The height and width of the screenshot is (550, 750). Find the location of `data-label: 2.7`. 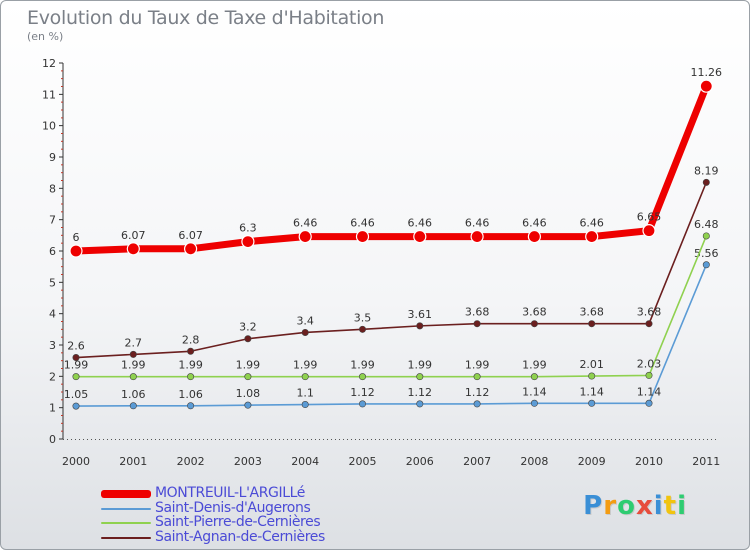

data-label: 2.7 is located at coordinates (134, 342).